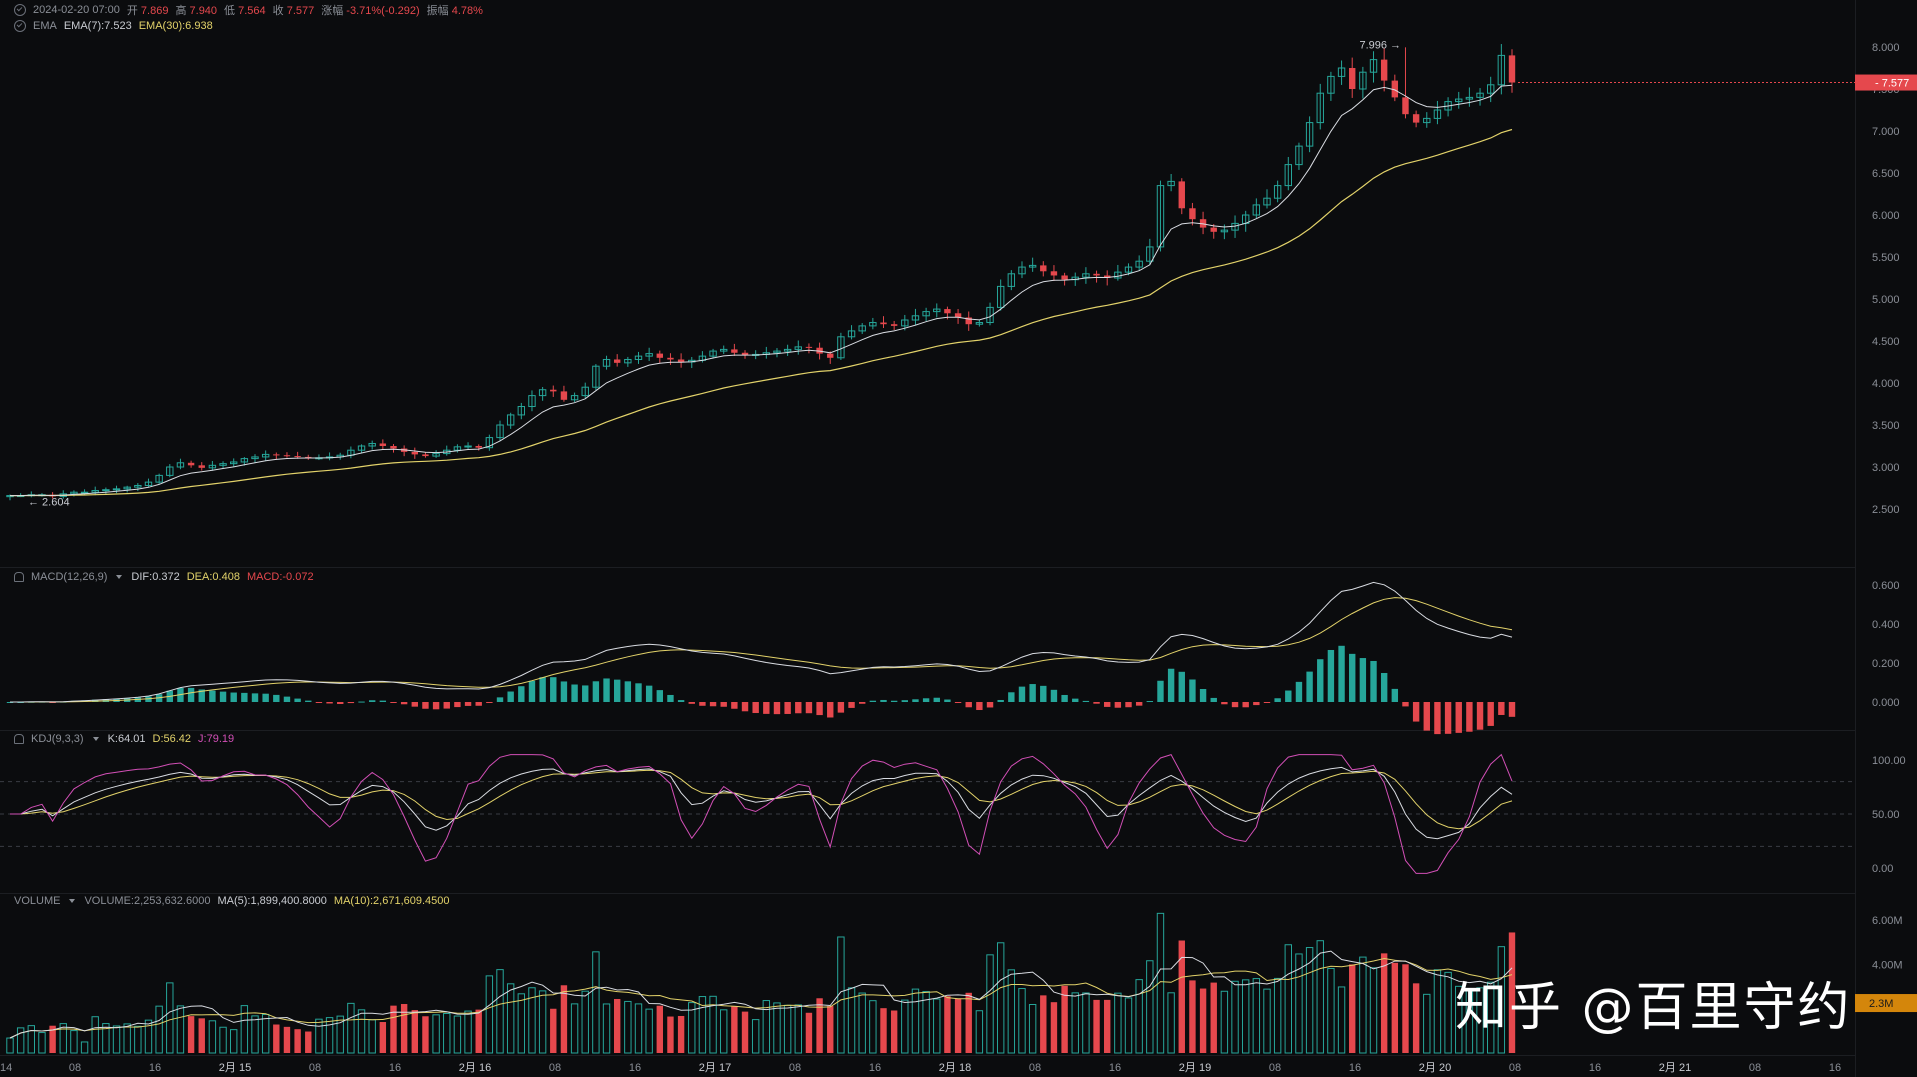 Image resolution: width=1917 pixels, height=1077 pixels. I want to click on macd-dea-line, so click(761, 650).